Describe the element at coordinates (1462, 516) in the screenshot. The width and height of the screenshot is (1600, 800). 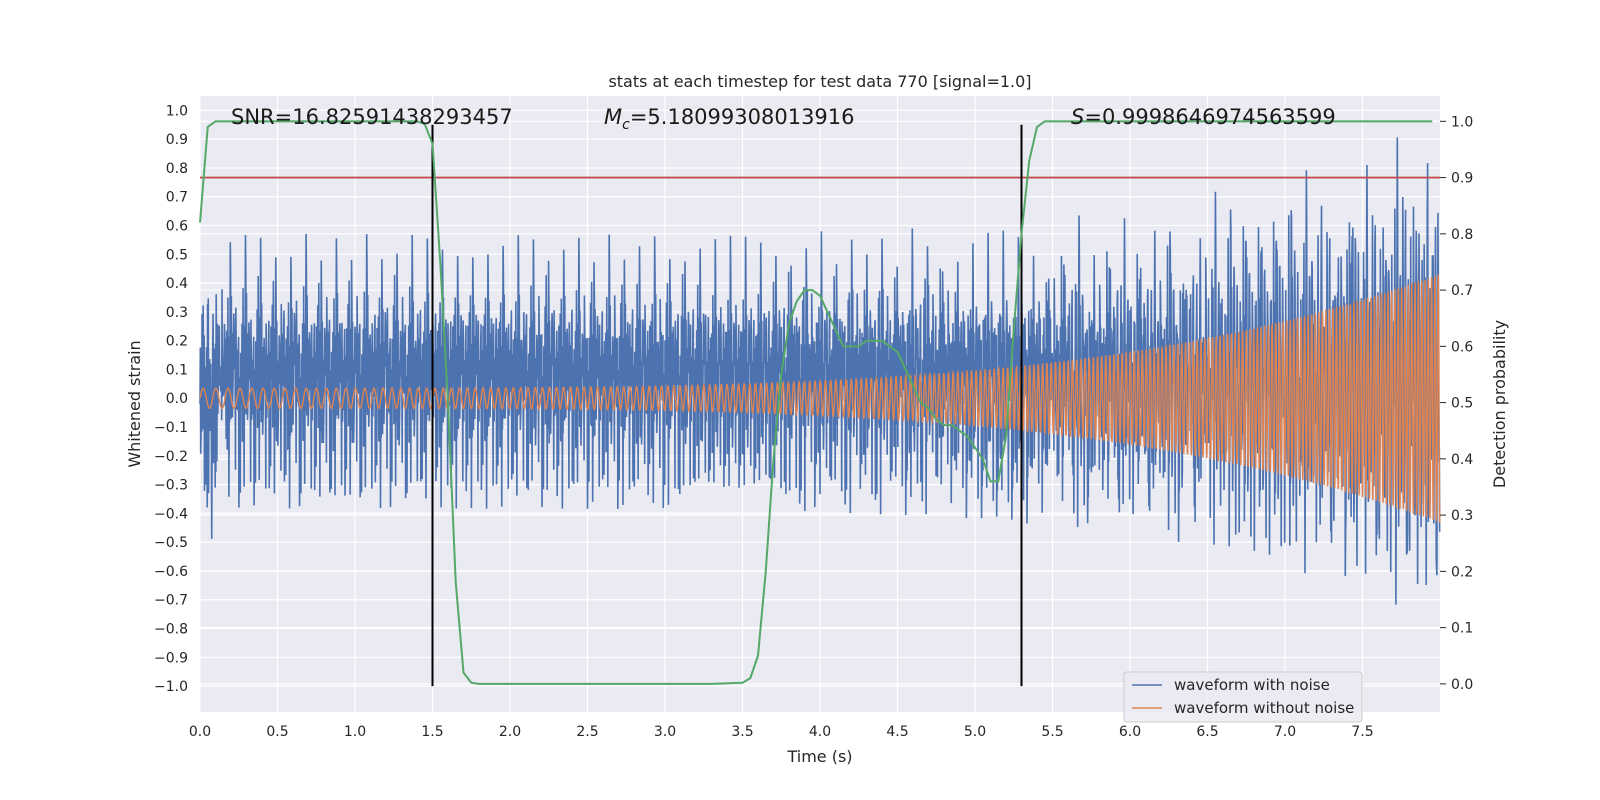
I see `y2-tick-label: 0.3` at that location.